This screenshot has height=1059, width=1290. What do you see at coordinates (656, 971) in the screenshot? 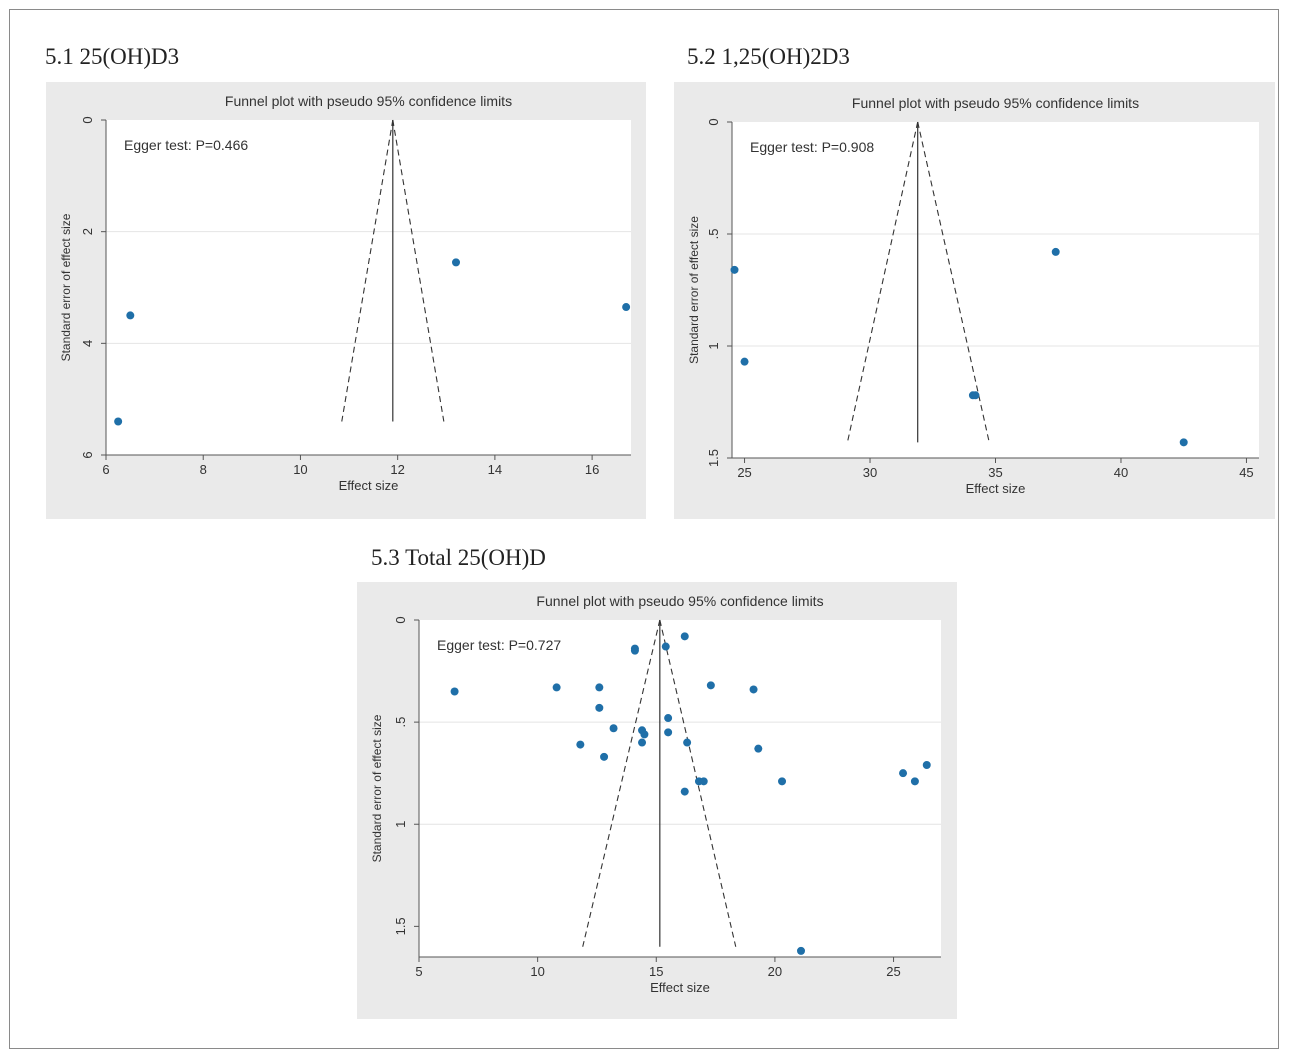
I see `x-tick-label: 15` at bounding box center [656, 971].